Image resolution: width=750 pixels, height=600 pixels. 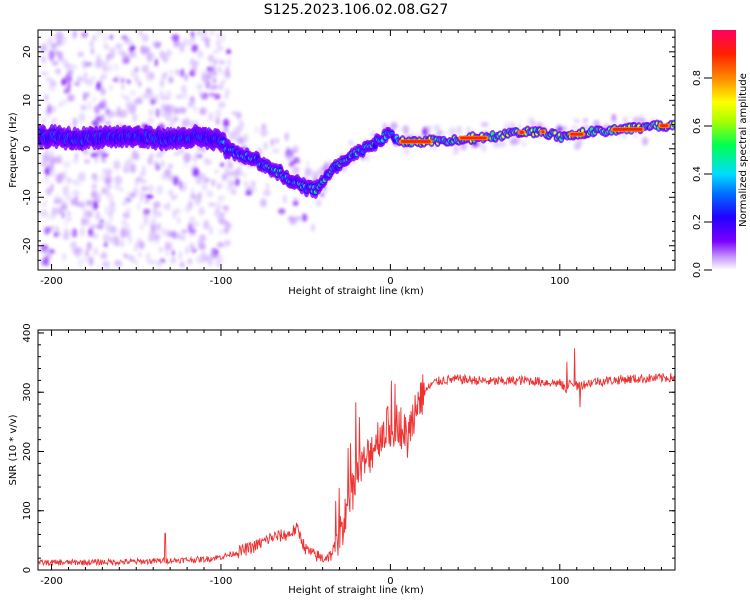 What do you see at coordinates (27, 510) in the screenshot?
I see `snr-y-tick-label: 100` at bounding box center [27, 510].